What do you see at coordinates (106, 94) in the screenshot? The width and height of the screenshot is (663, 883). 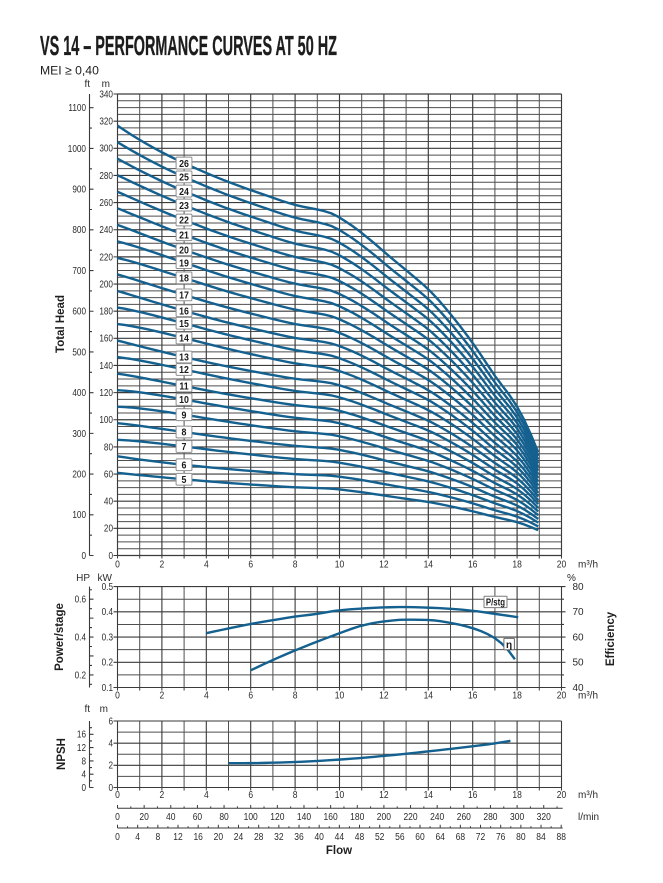 I see `svg-text: 340` at bounding box center [106, 94].